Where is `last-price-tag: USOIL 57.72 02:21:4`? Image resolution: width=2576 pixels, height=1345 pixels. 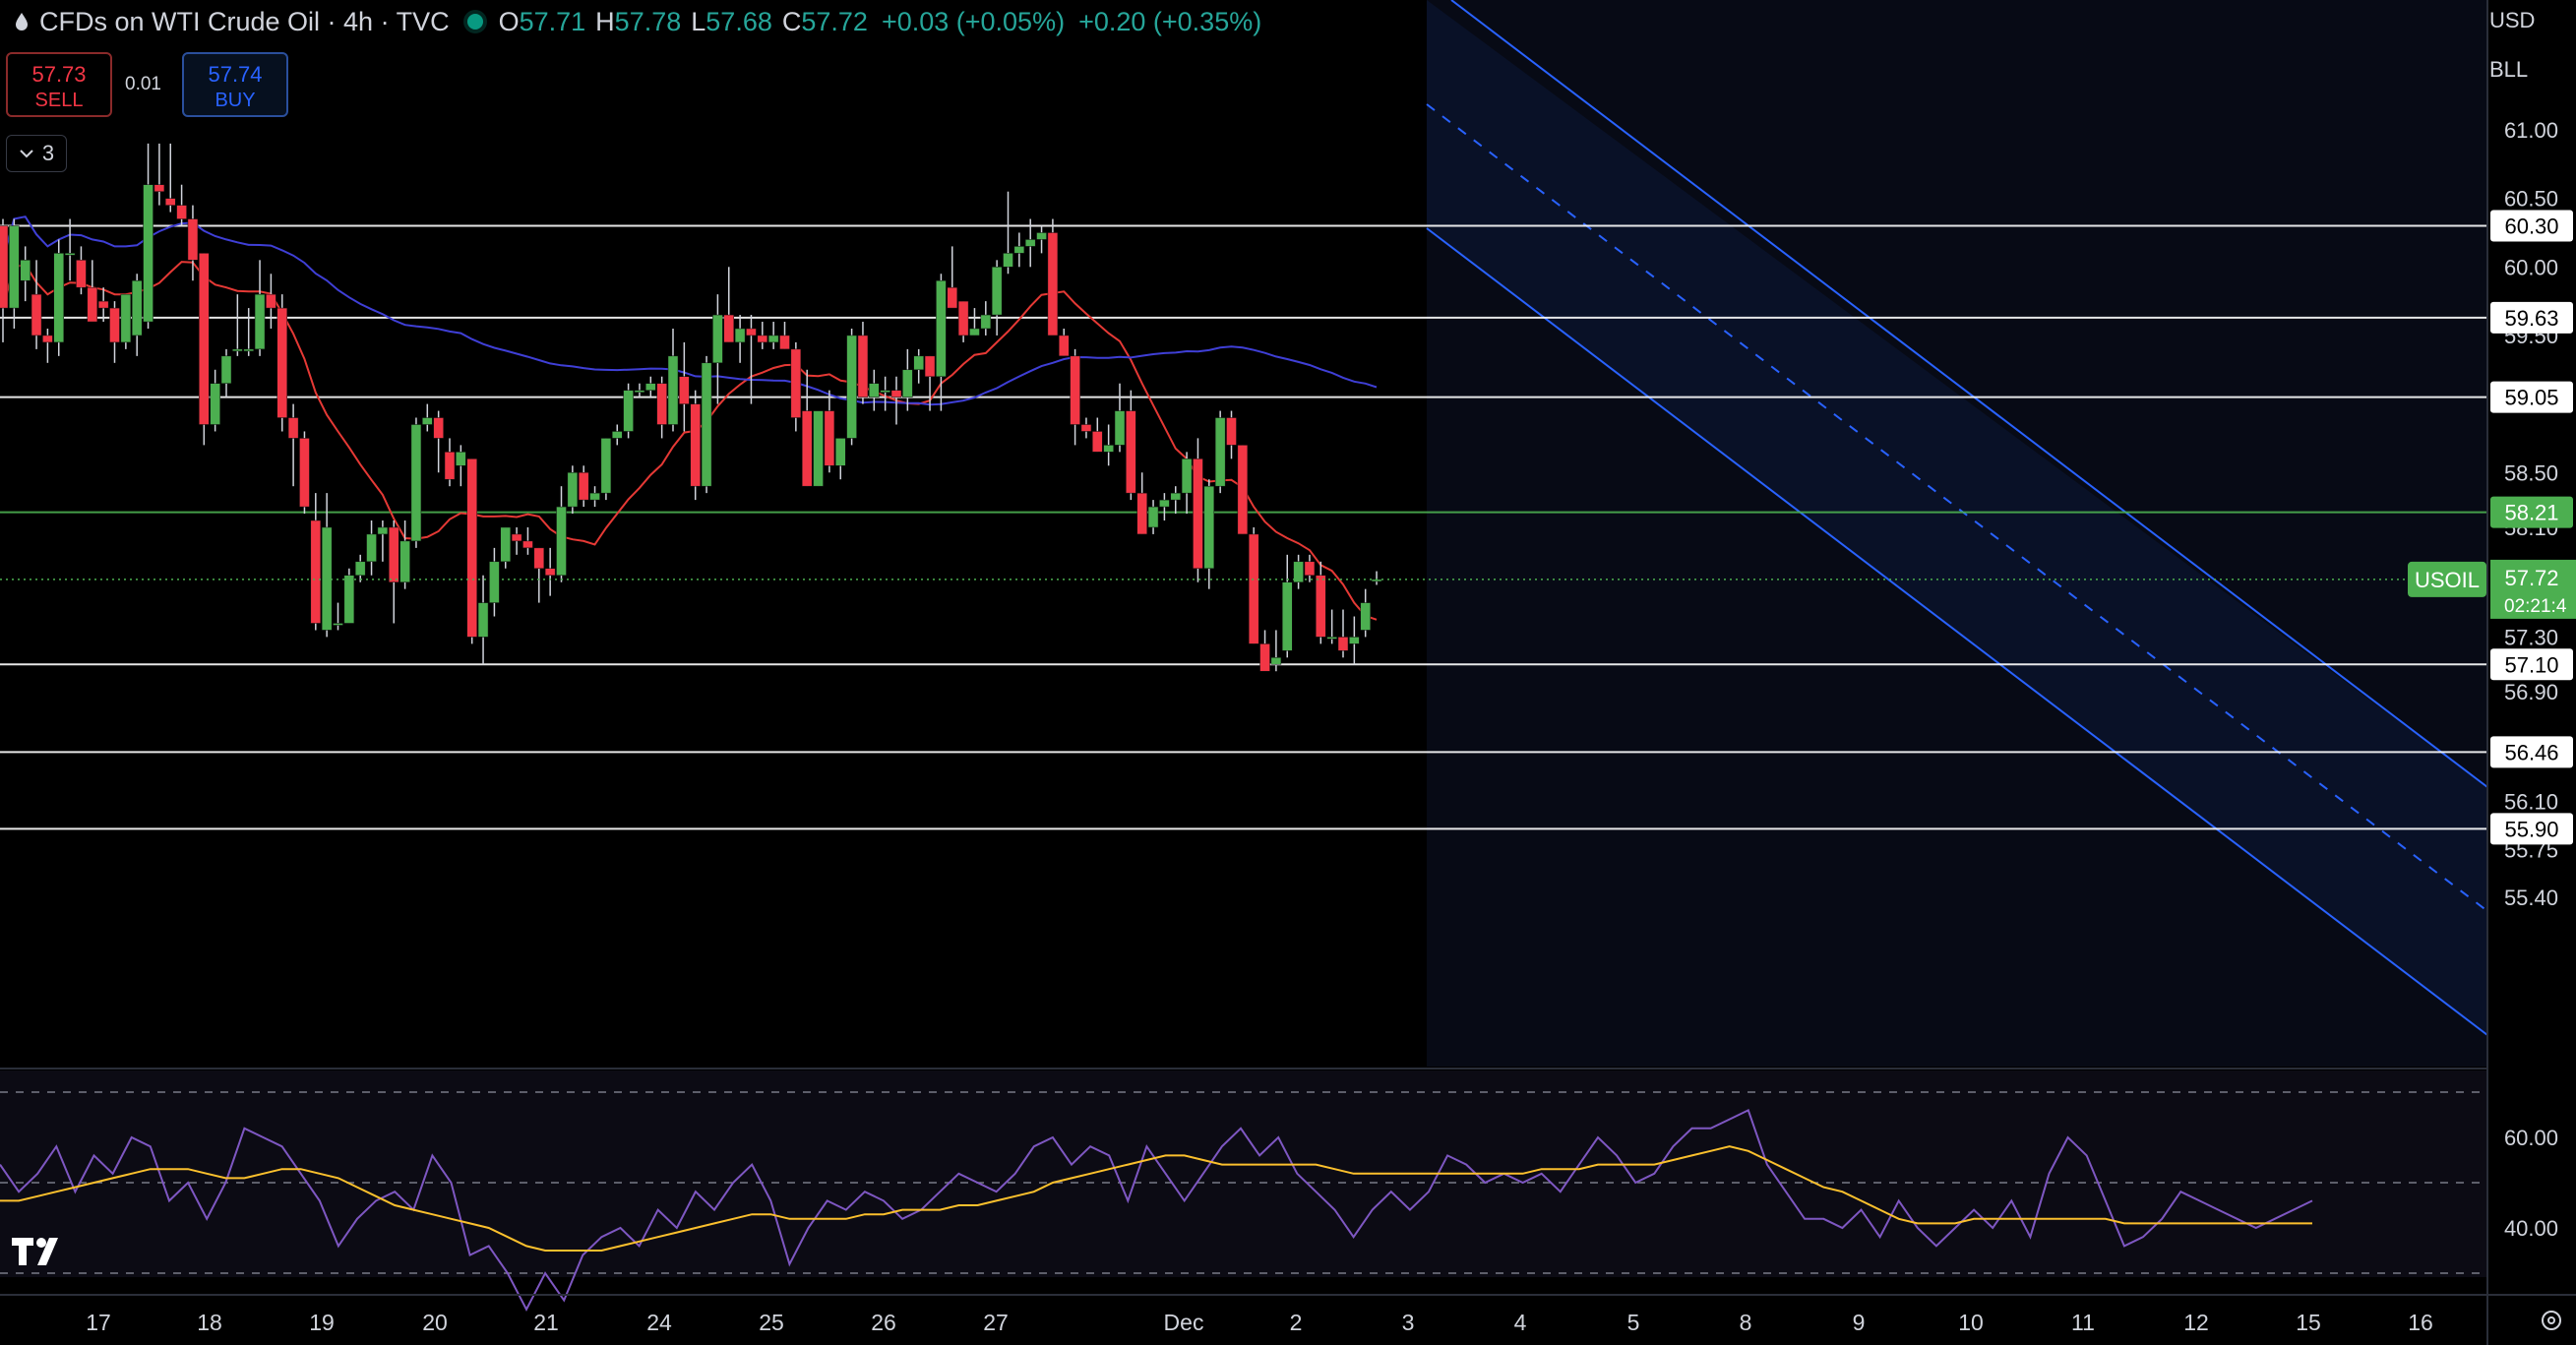 last-price-tag: USOIL 57.72 02:21:4 is located at coordinates (2492, 589).